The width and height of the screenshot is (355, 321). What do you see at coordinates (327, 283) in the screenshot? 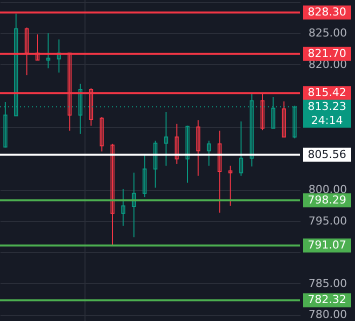
I see `y-tick-label: 785.00` at bounding box center [327, 283].